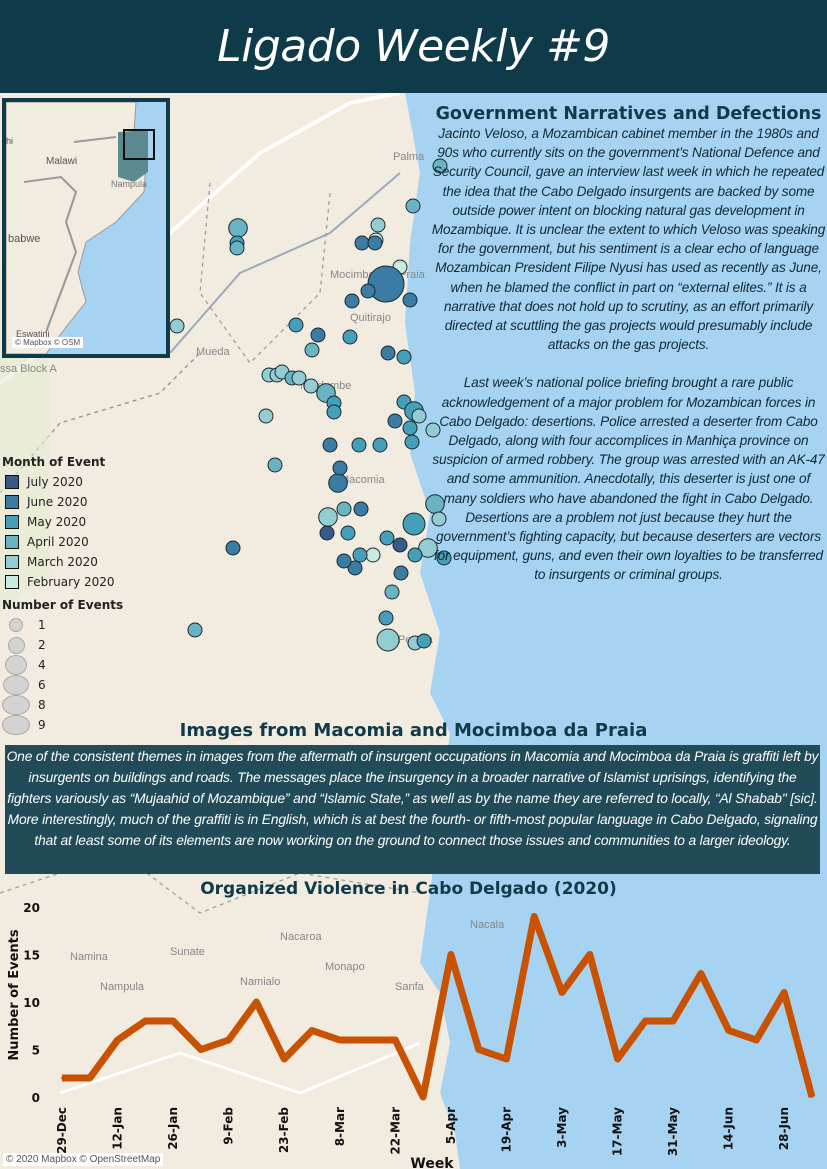 The width and height of the screenshot is (827, 1169). What do you see at coordinates (62, 502) in the screenshot?
I see `legend-month-item: June 2020` at bounding box center [62, 502].